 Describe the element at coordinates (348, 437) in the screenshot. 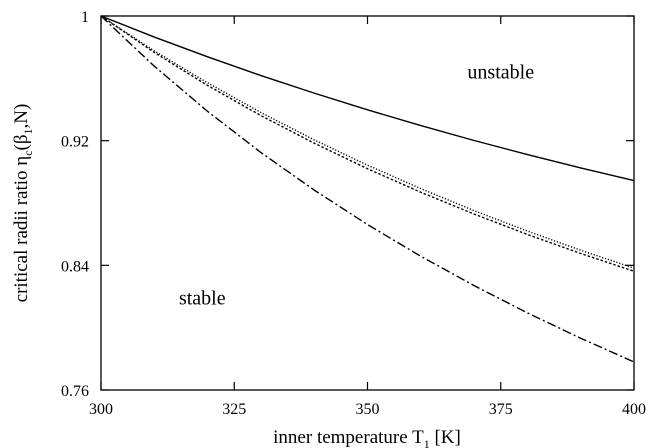

I see `x-axis-label-text: inner temperature T` at that location.